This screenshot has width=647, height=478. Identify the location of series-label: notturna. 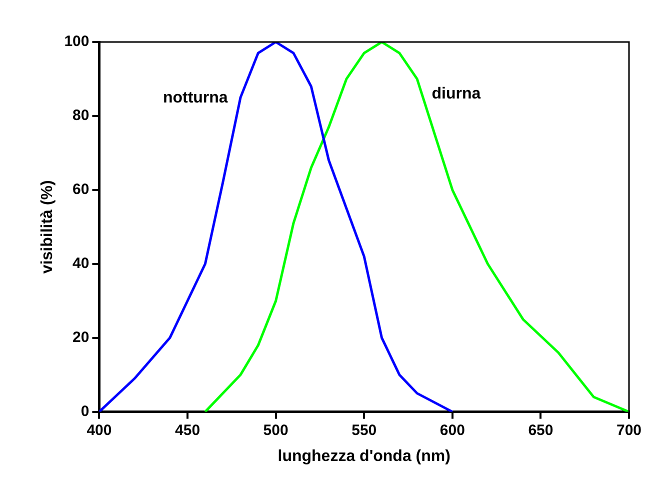
(195, 97).